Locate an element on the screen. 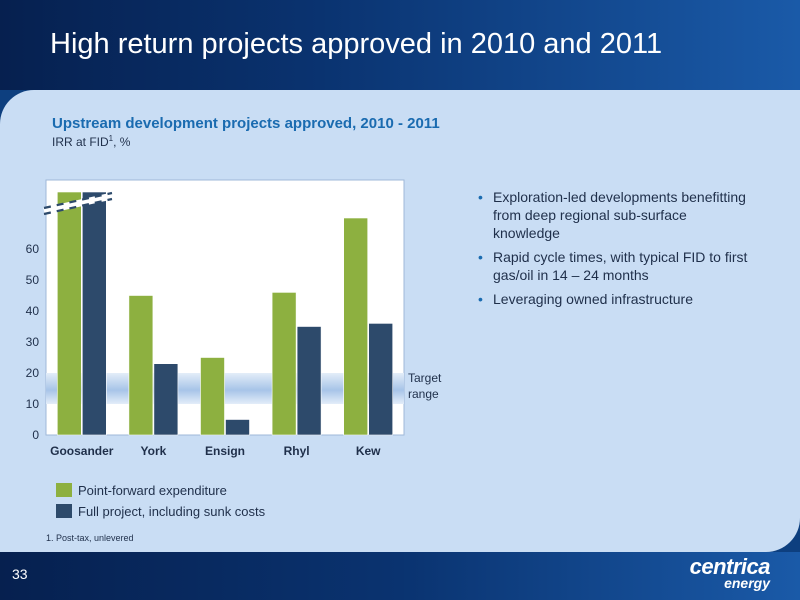 This screenshot has width=800, height=600. x-tick-label: Ensign is located at coordinates (225, 451).